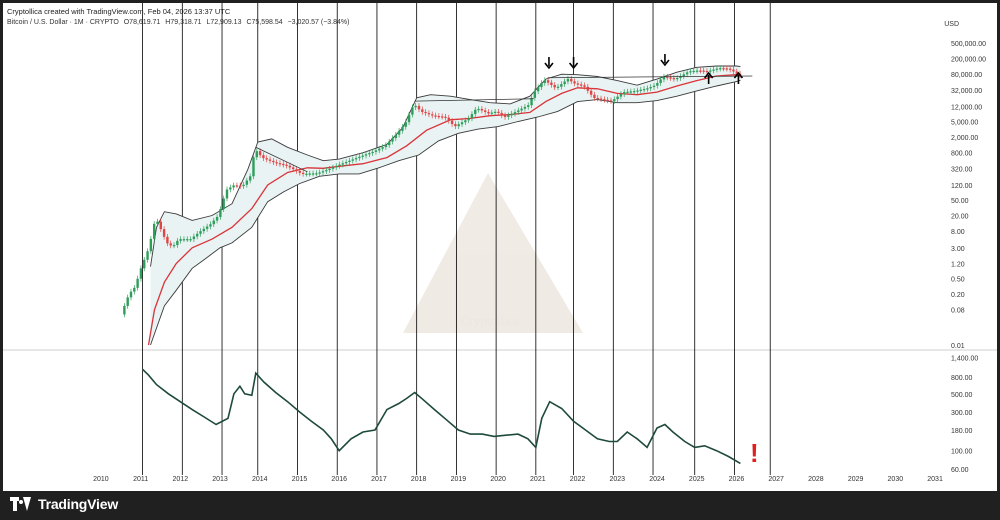  What do you see at coordinates (224, 22) in the screenshot?
I see `ohlc-low: L72,909.13` at bounding box center [224, 22].